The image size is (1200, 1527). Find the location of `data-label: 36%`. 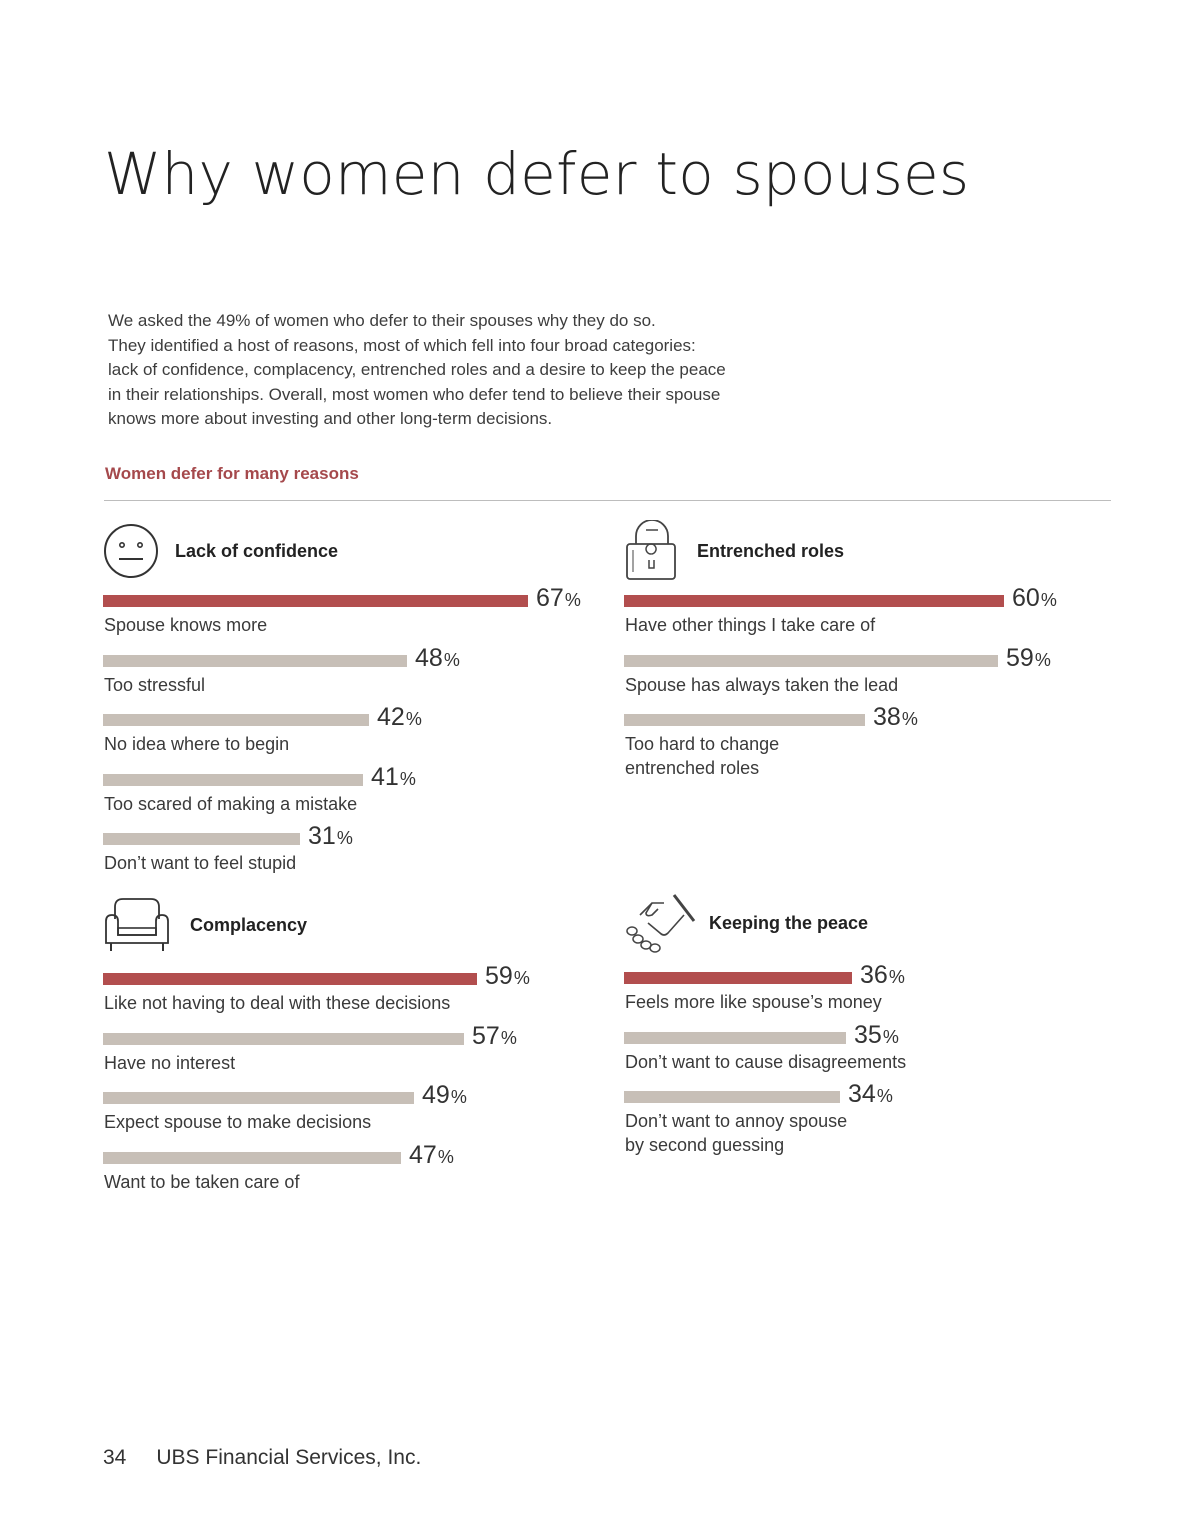

data-label: 36% is located at coordinates (882, 976).